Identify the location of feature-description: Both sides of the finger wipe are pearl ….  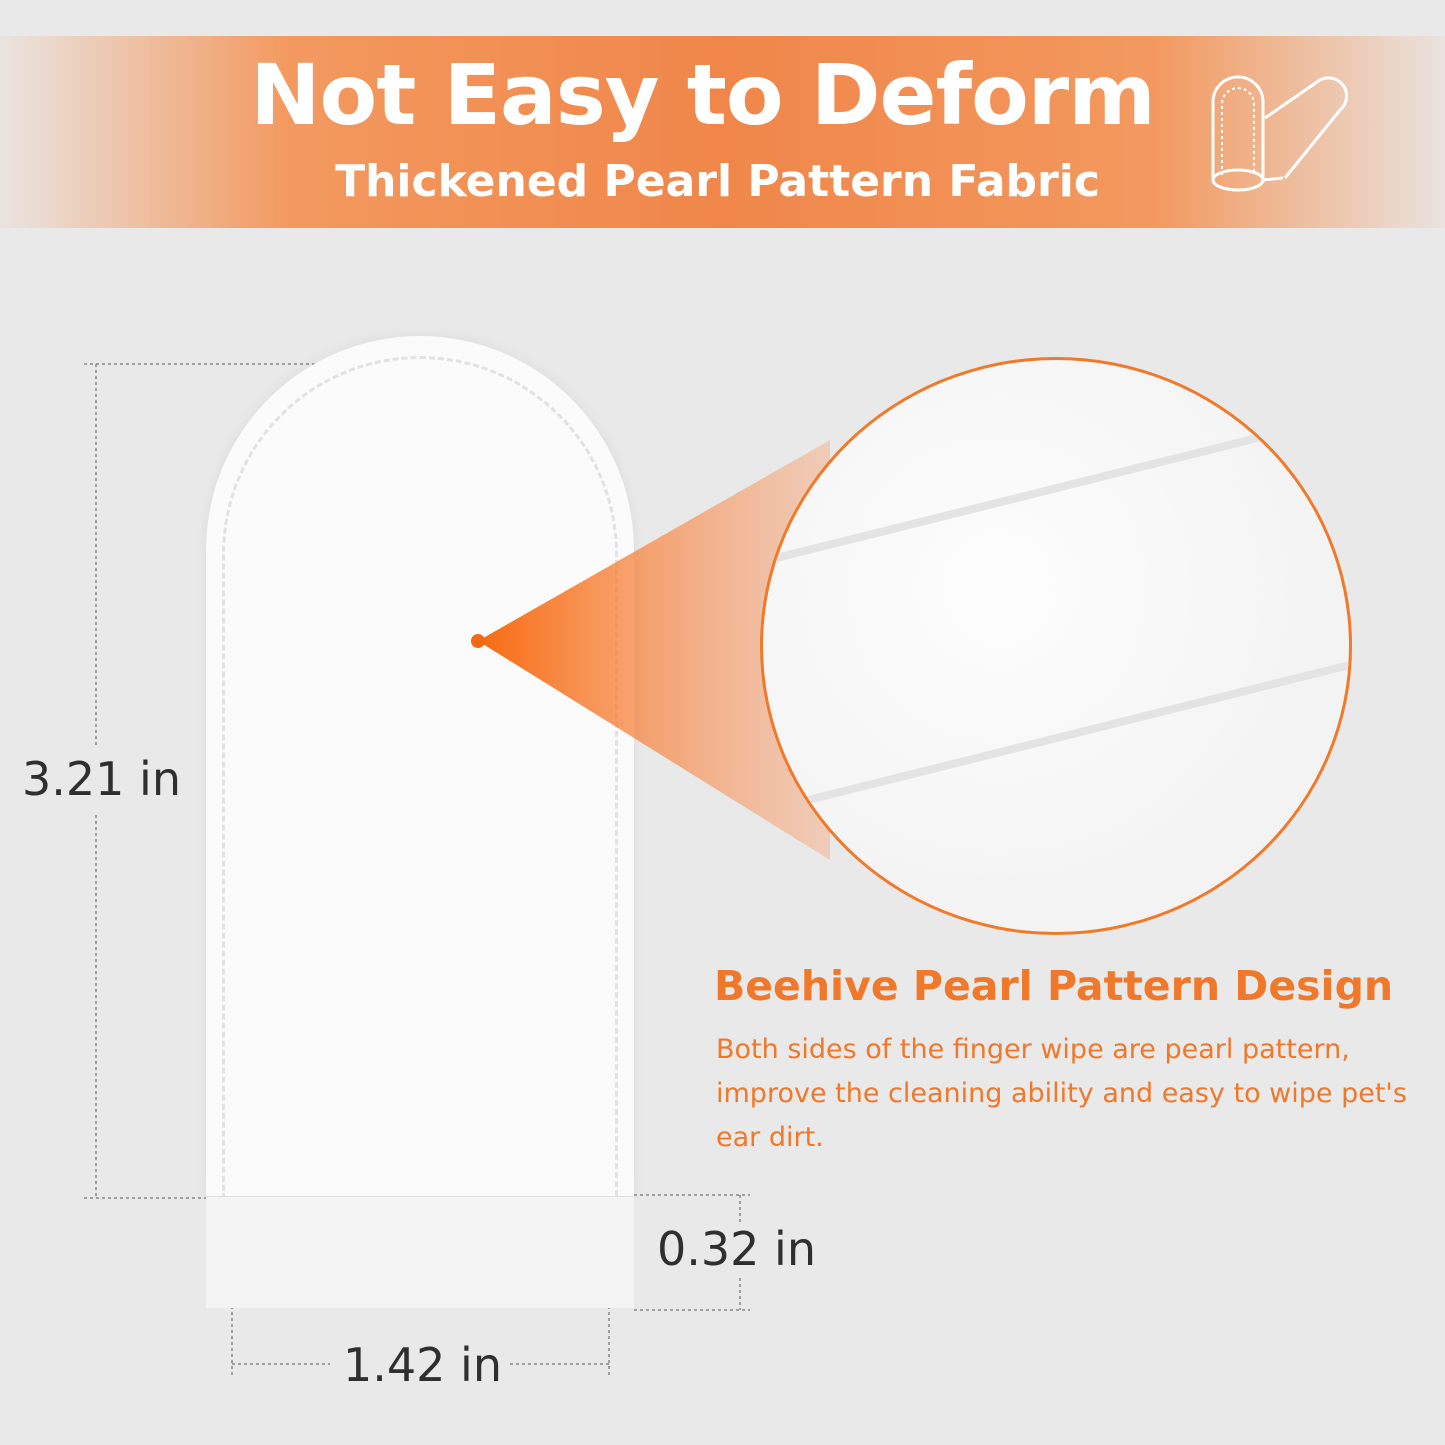
(1061, 1093).